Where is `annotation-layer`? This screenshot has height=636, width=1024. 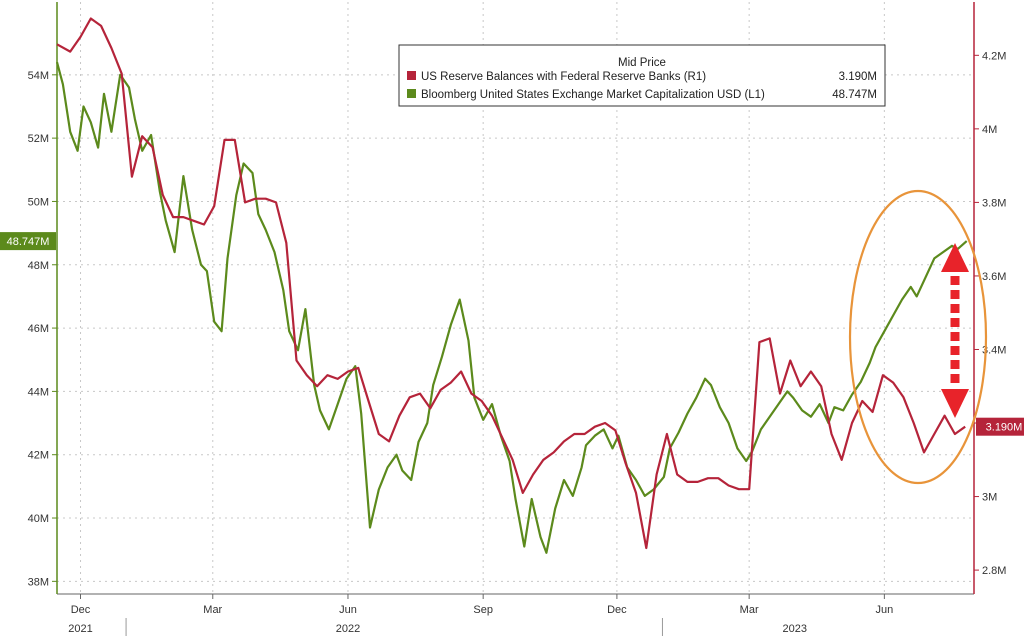 annotation-layer is located at coordinates (918, 337).